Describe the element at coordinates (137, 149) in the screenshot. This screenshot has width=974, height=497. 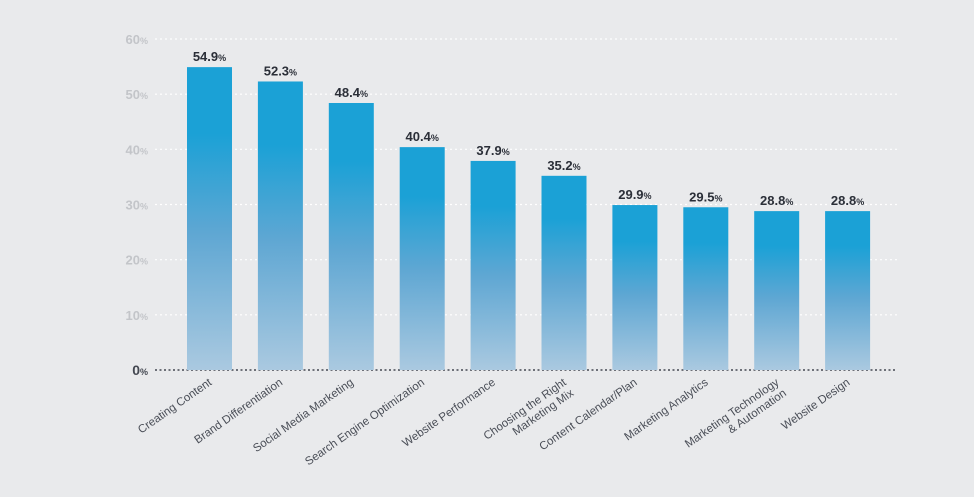
I see `y-tick-label: 40%` at that location.